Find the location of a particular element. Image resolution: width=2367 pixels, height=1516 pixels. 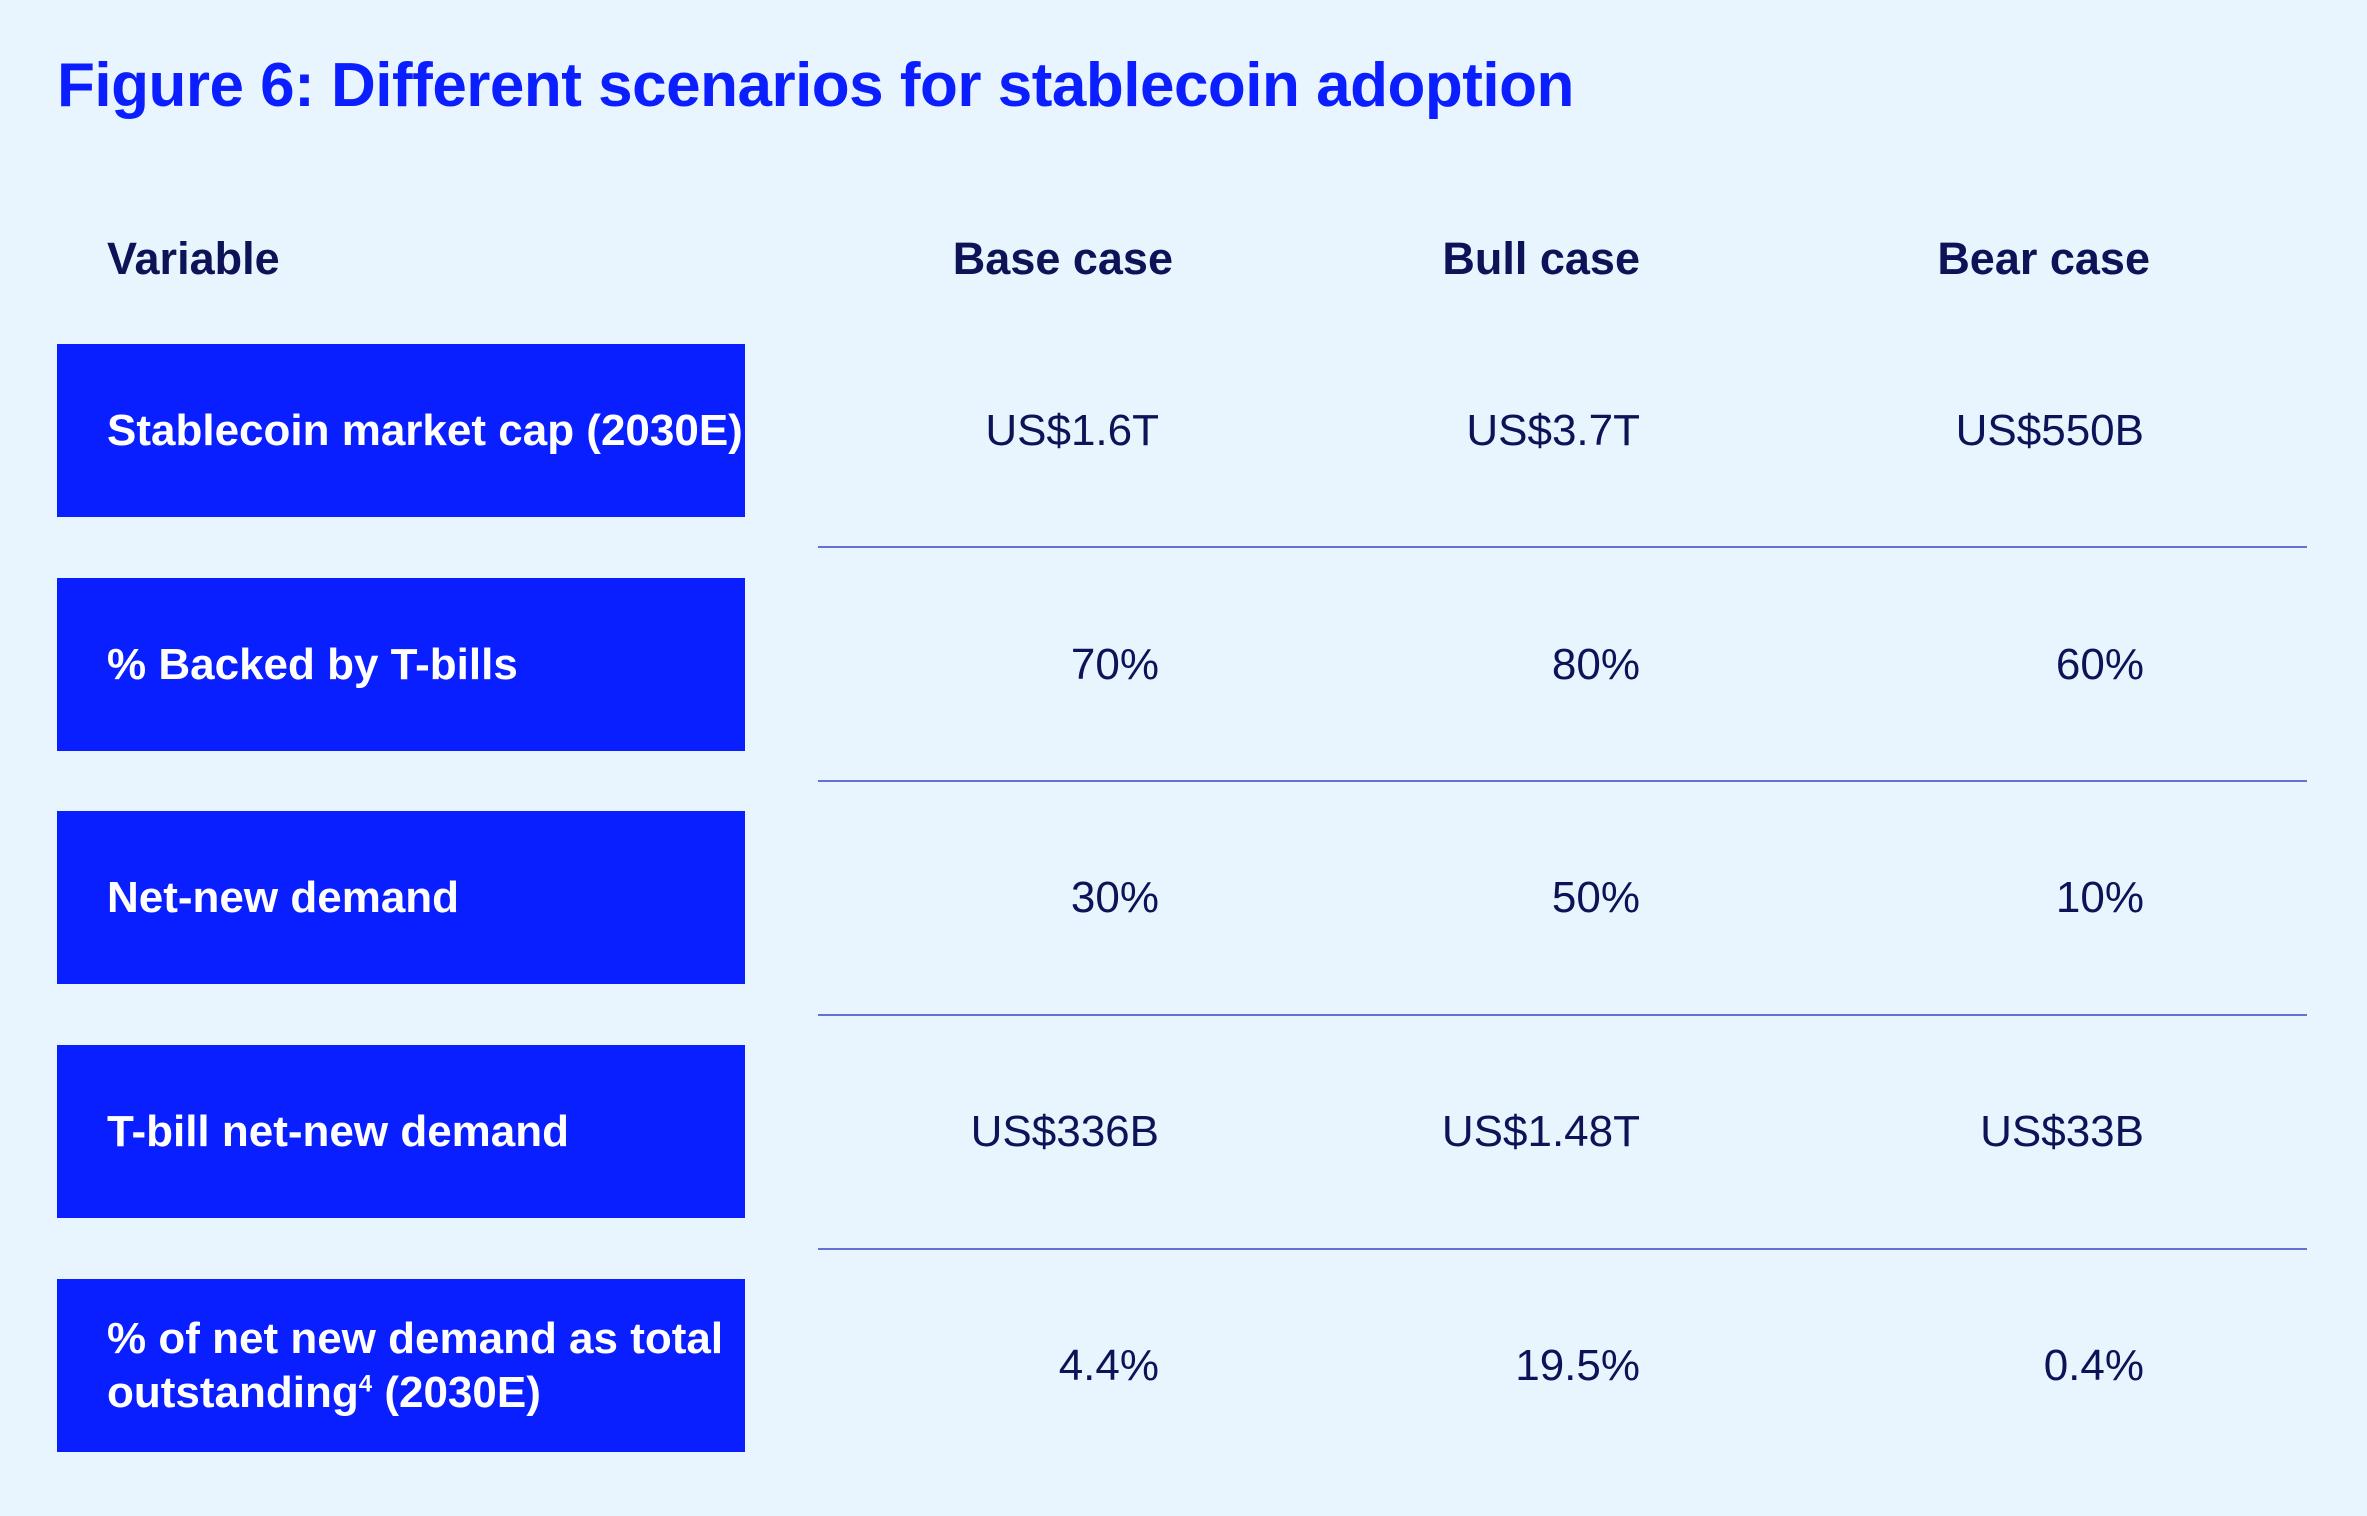

header-bull-case: Bull case is located at coordinates (1541, 258).